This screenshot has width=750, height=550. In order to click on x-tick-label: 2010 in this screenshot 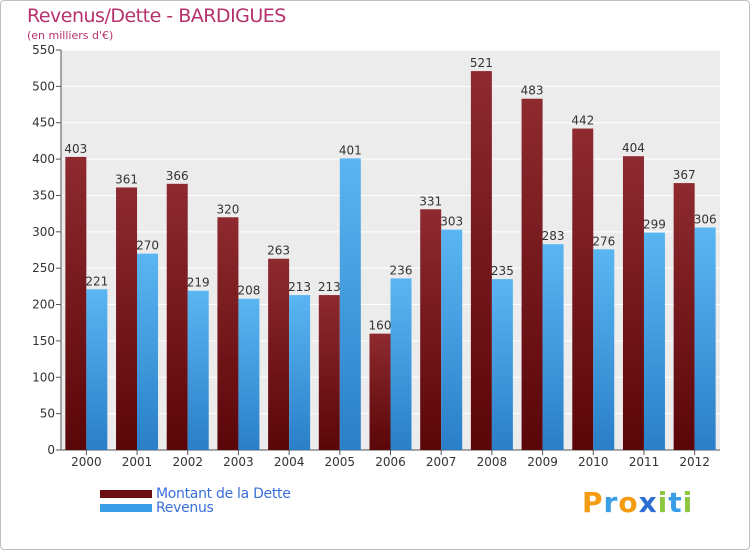, I will do `click(593, 462)`.